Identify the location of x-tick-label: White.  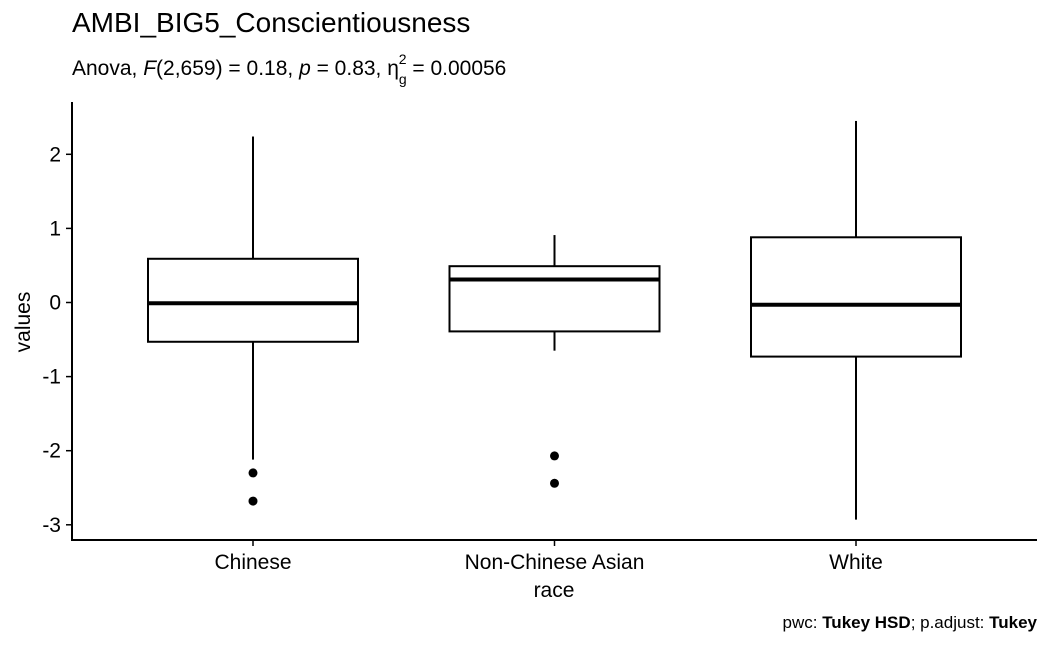
(856, 562).